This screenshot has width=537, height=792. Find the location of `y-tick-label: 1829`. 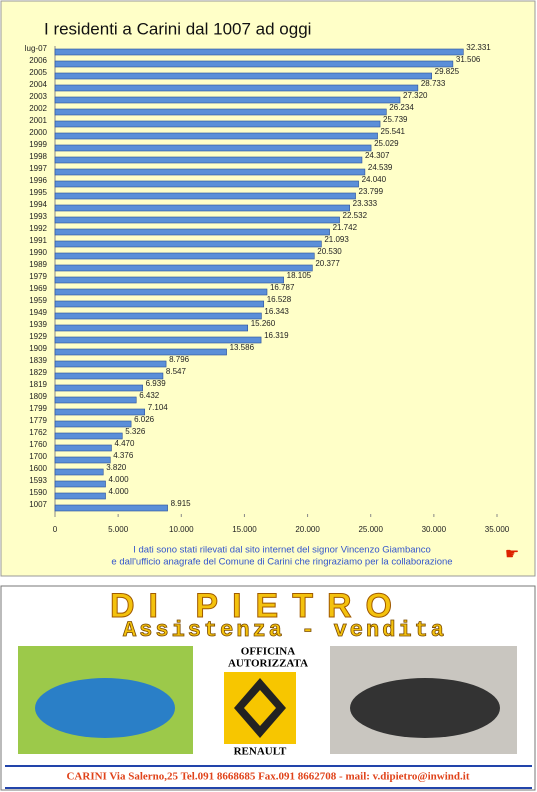

y-tick-label: 1829 is located at coordinates (38, 372).